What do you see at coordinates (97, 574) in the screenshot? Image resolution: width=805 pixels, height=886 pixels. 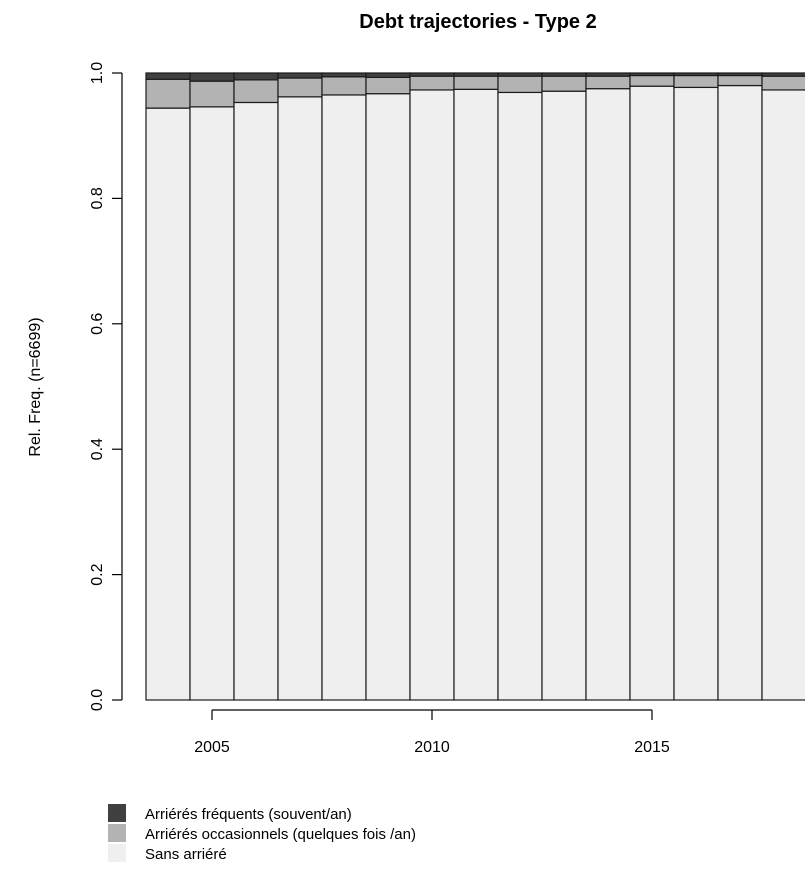 I see `y-tick-label: 0.2` at bounding box center [97, 574].